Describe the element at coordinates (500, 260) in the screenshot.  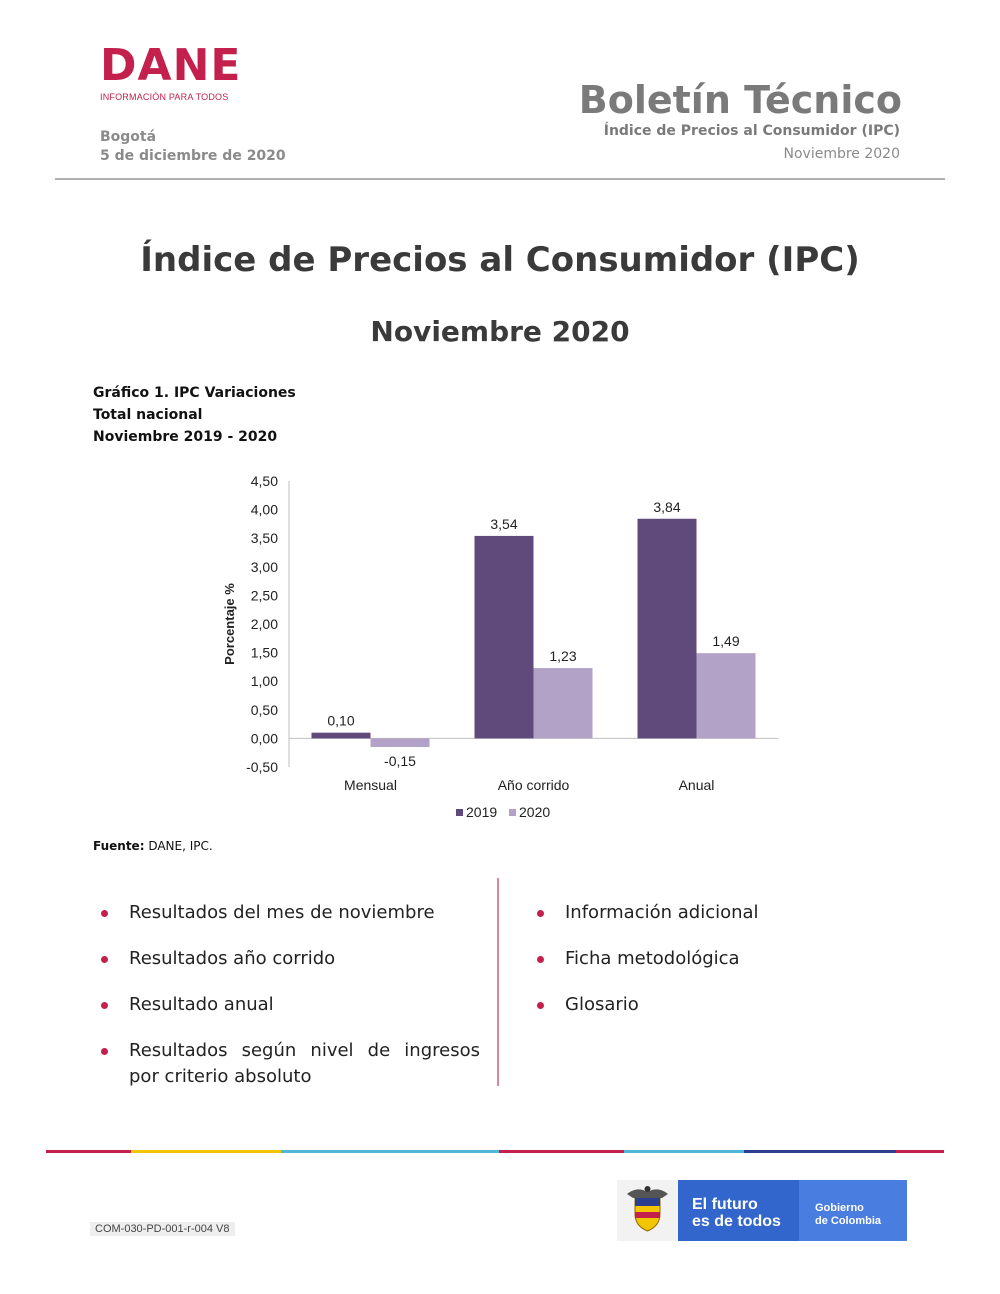
I see `page-title: Índice de Precios al Consumidor (IPC)` at that location.